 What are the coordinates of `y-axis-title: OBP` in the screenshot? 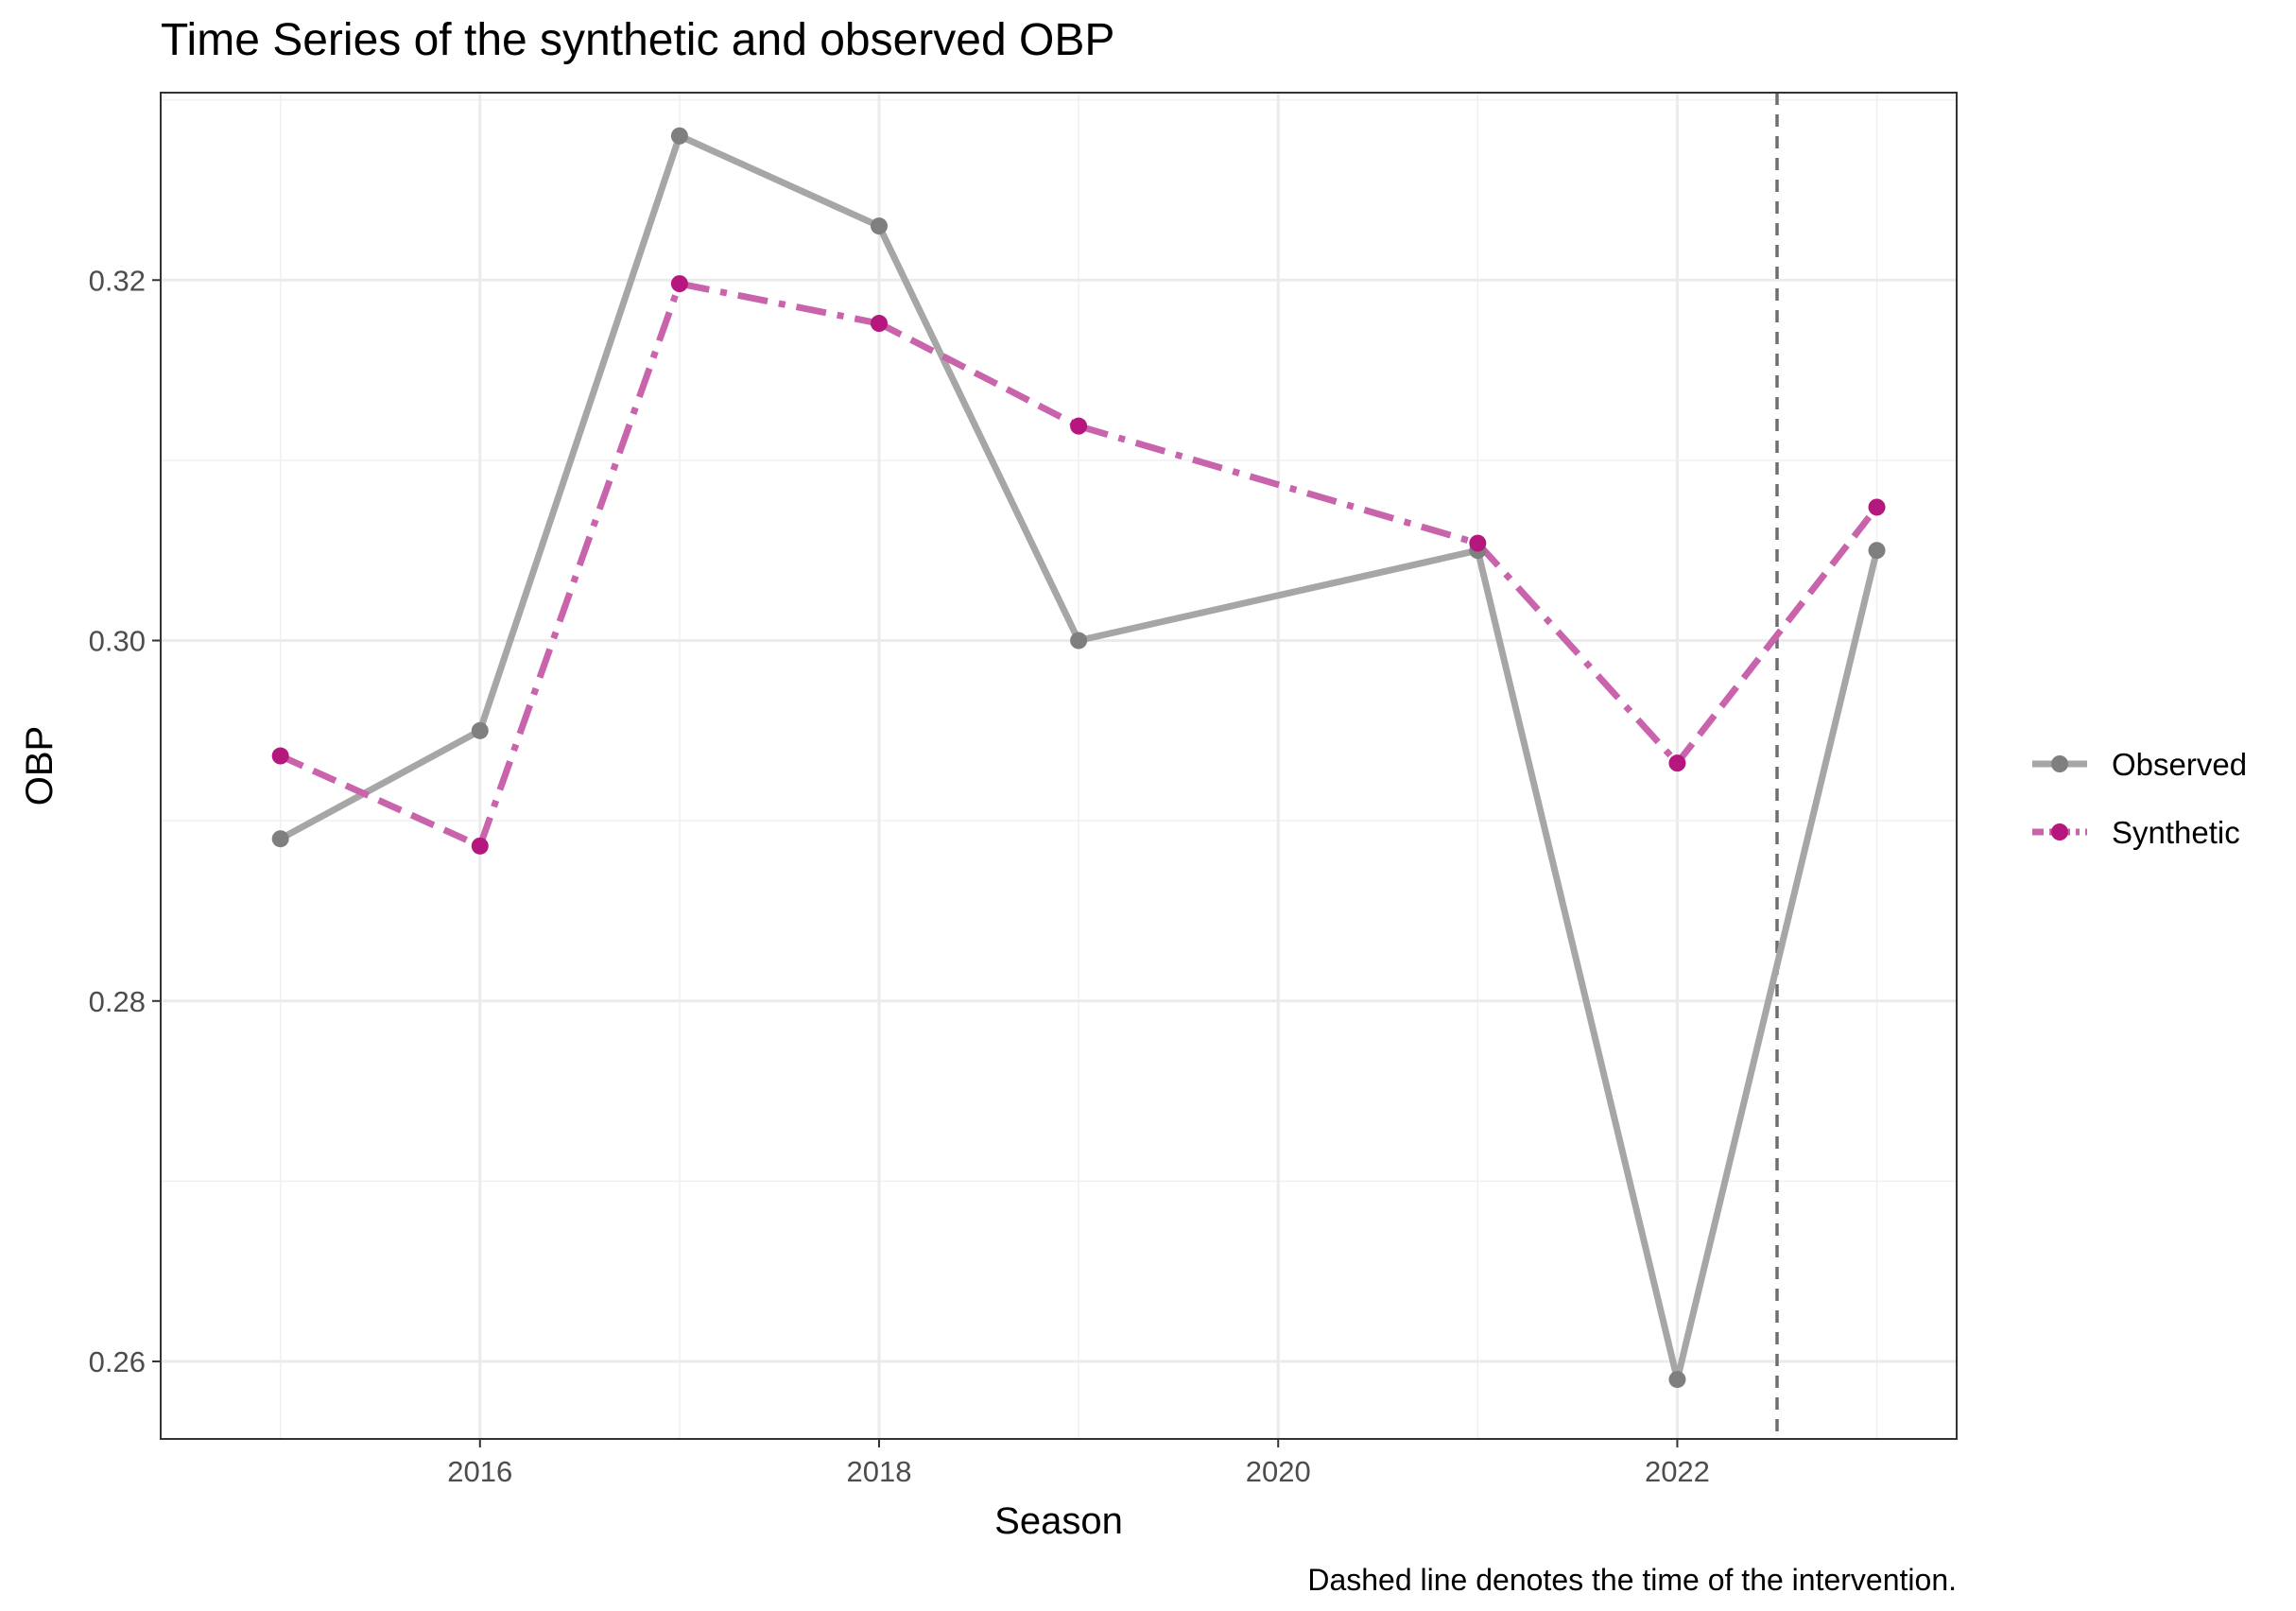 It's located at (39, 766).